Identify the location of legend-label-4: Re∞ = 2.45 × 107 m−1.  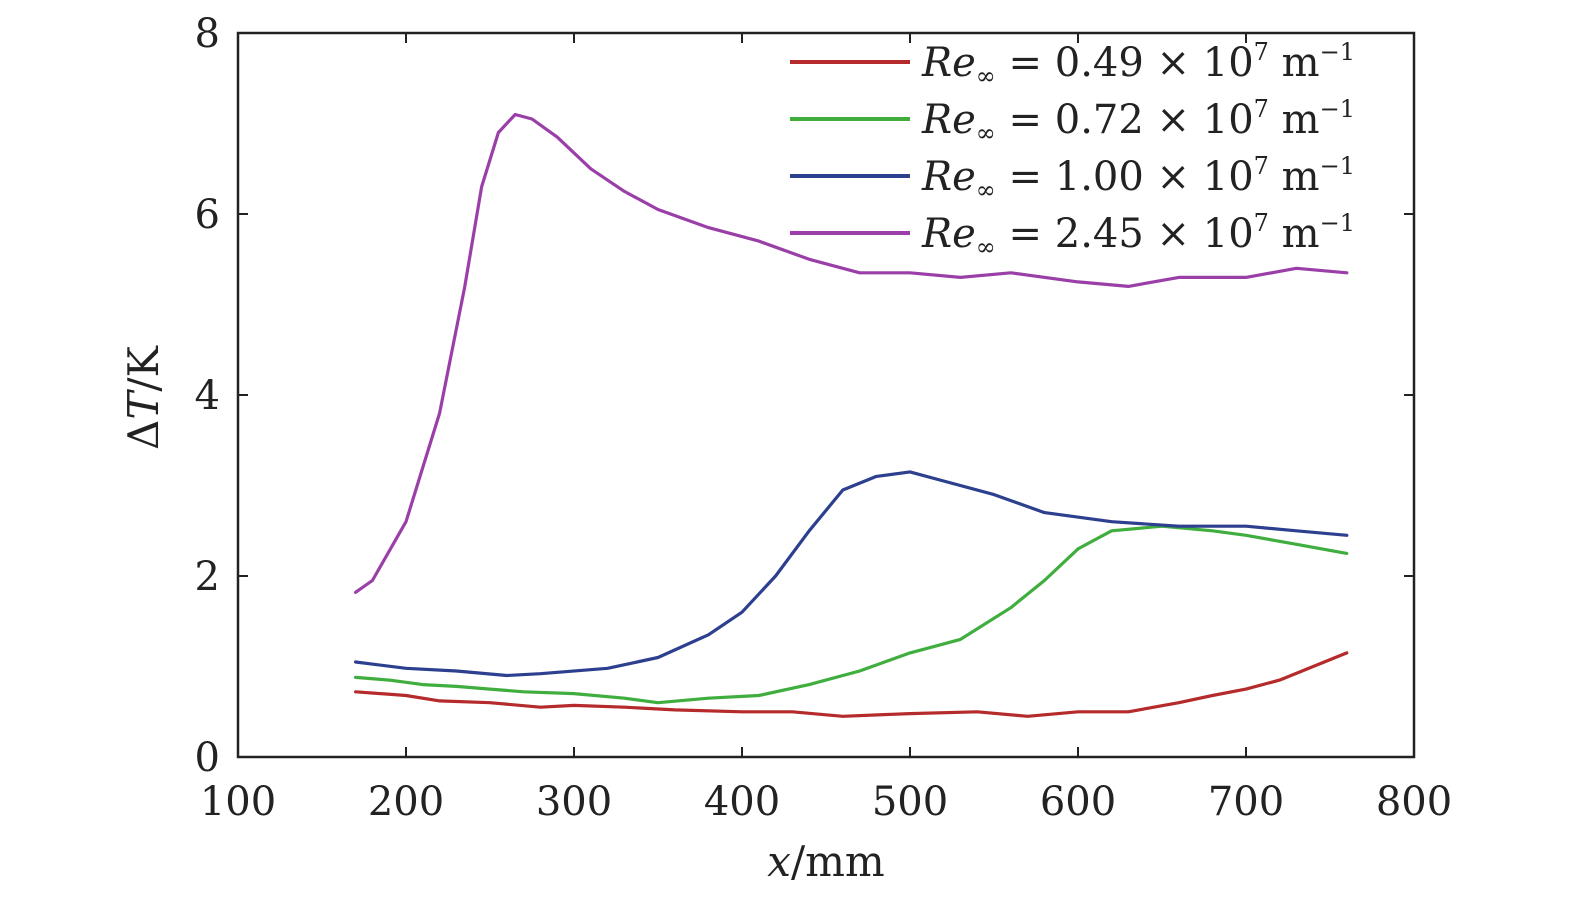
(1138, 235).